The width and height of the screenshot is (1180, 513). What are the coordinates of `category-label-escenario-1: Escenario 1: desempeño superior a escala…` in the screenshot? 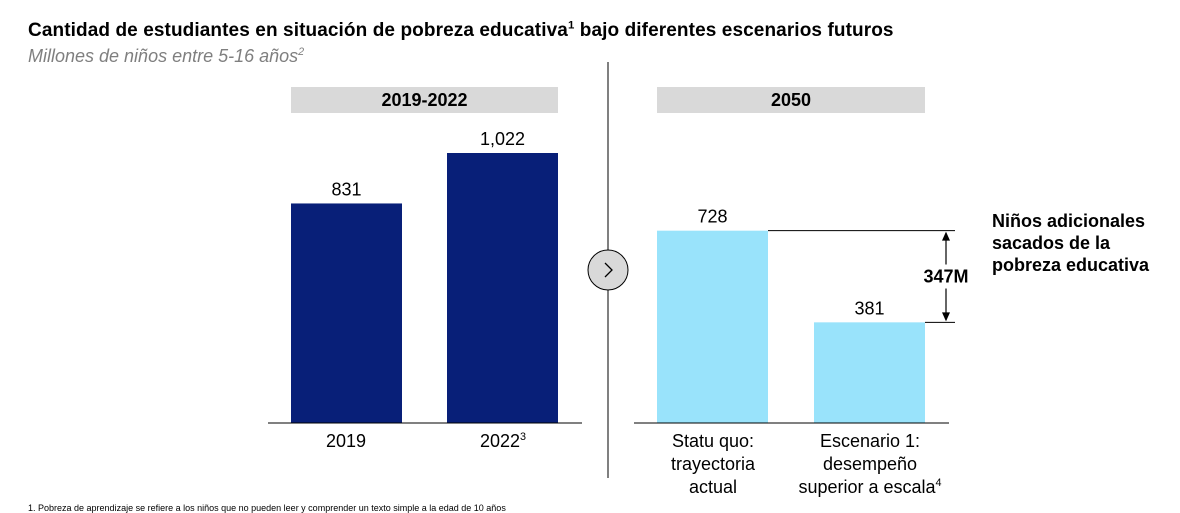 It's located at (870, 464).